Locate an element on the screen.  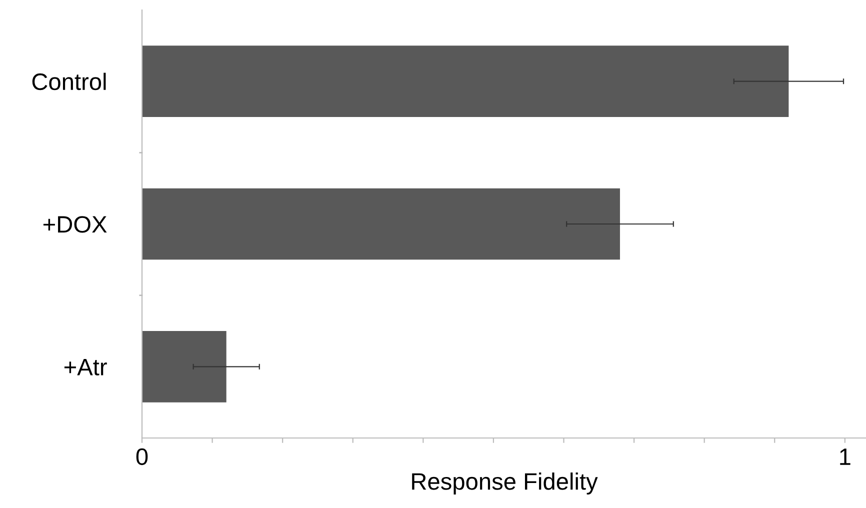
x-axis-title: Response Fidelity is located at coordinates (505, 483).